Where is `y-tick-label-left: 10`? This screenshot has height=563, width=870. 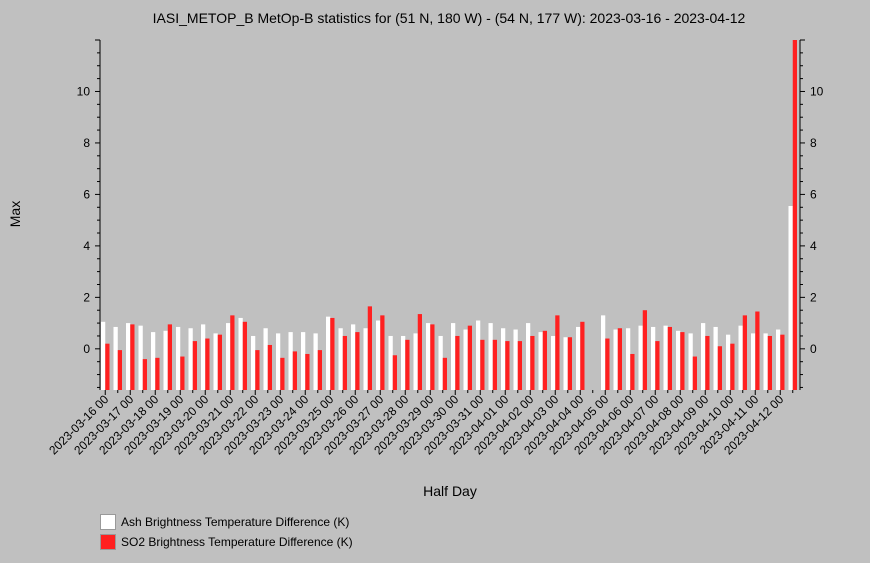 y-tick-label-left: 10 is located at coordinates (84, 91).